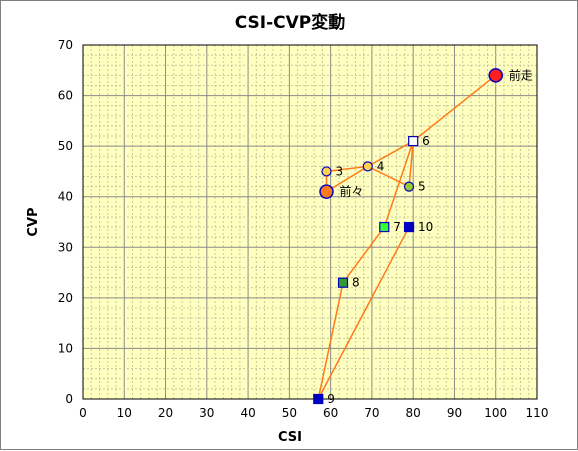  What do you see at coordinates (124, 413) in the screenshot?
I see `x-tick-label: 10` at bounding box center [124, 413].